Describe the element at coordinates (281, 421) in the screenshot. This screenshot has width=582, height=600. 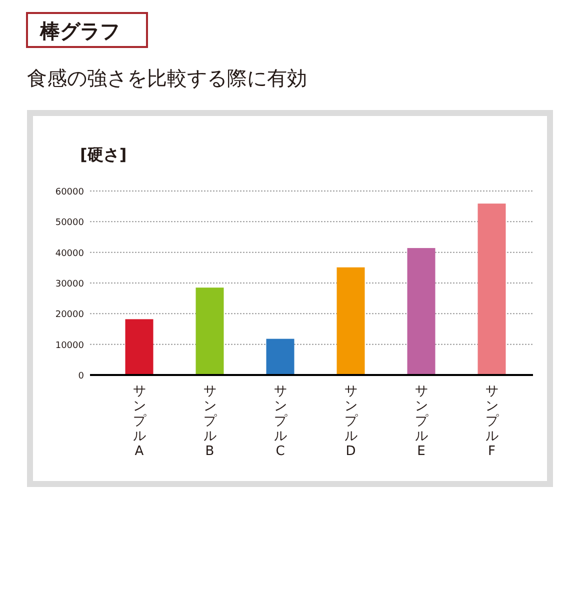
I see `x-tick-label: サンプルC` at that location.